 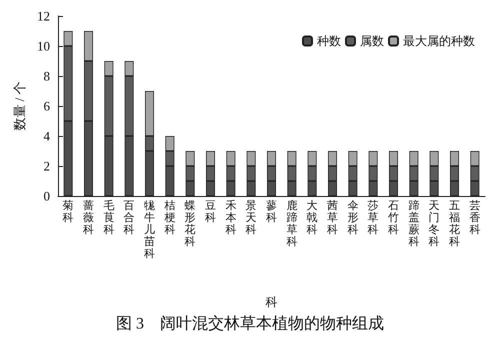 I want to click on x-tick-label: 石竹科, so click(x=393, y=218).